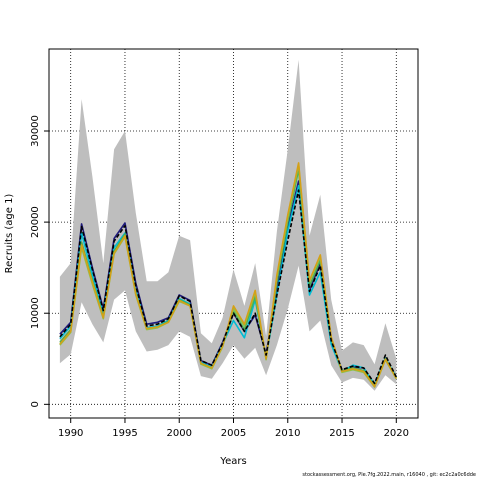 The width and height of the screenshot is (480, 480). What do you see at coordinates (35, 222) in the screenshot?
I see `y-tick-label: 20000` at bounding box center [35, 222].